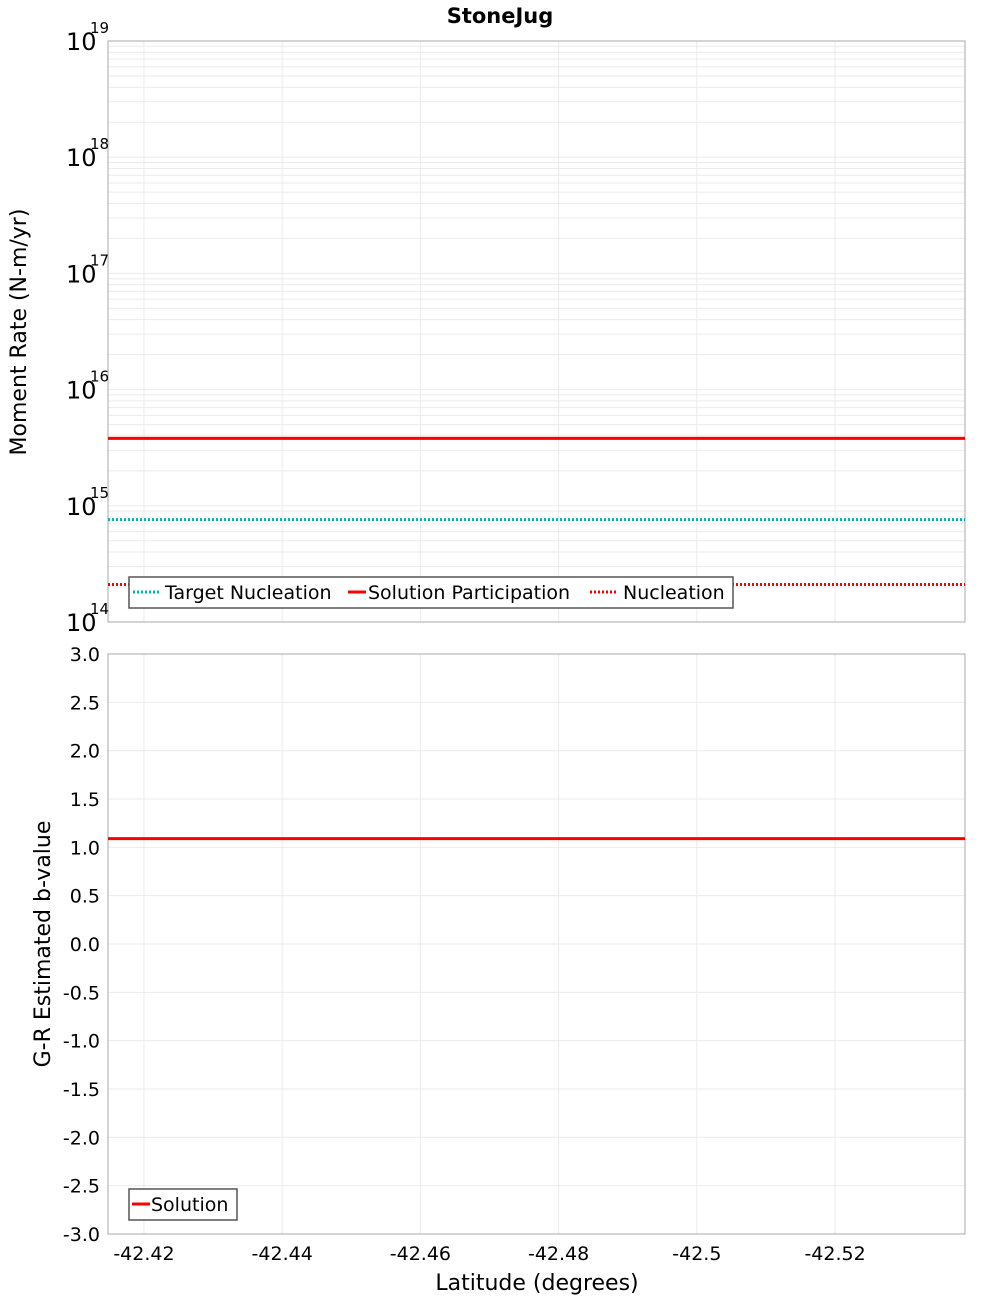 This screenshot has width=1000, height=1304. Describe the element at coordinates (85, 703) in the screenshot. I see `bottom-y-tick-label: 2.5` at that location.